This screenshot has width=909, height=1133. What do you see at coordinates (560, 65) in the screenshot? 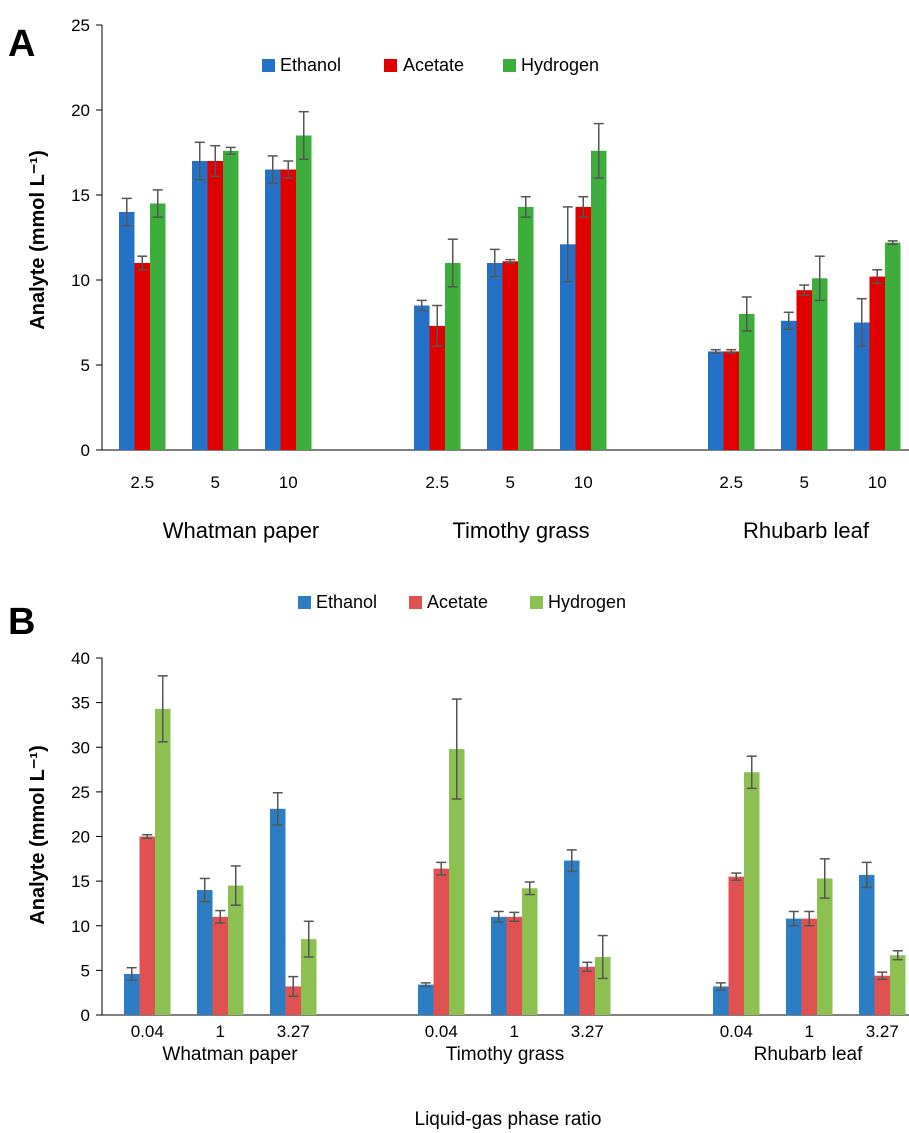
I see `panel-a-legend-label-hydrogen: Hydrogen` at bounding box center [560, 65].